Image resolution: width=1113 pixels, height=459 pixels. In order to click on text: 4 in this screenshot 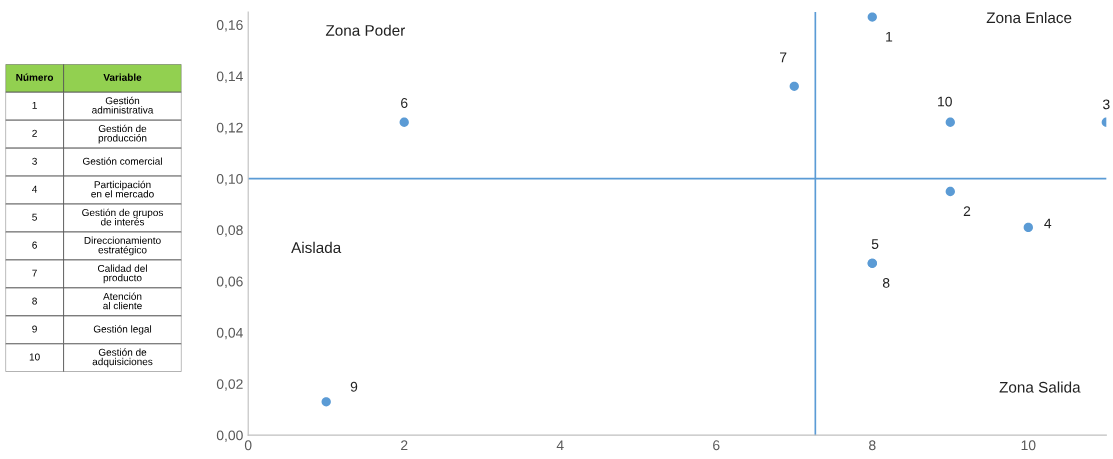, I will do `click(35, 189)`.